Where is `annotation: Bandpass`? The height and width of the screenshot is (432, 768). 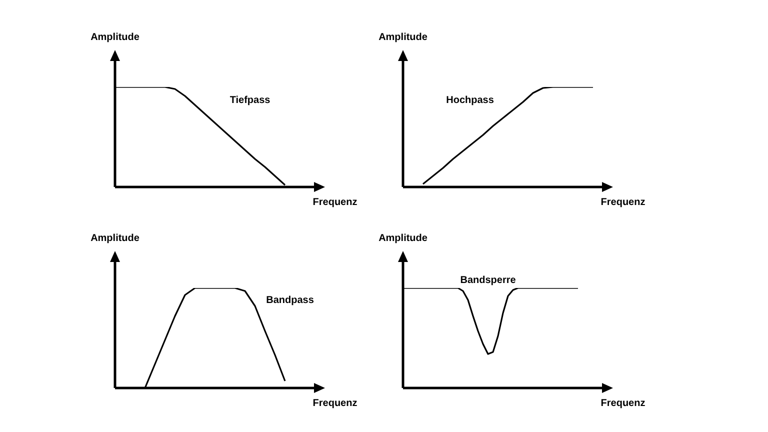
annotation: Bandpass is located at coordinates (290, 300).